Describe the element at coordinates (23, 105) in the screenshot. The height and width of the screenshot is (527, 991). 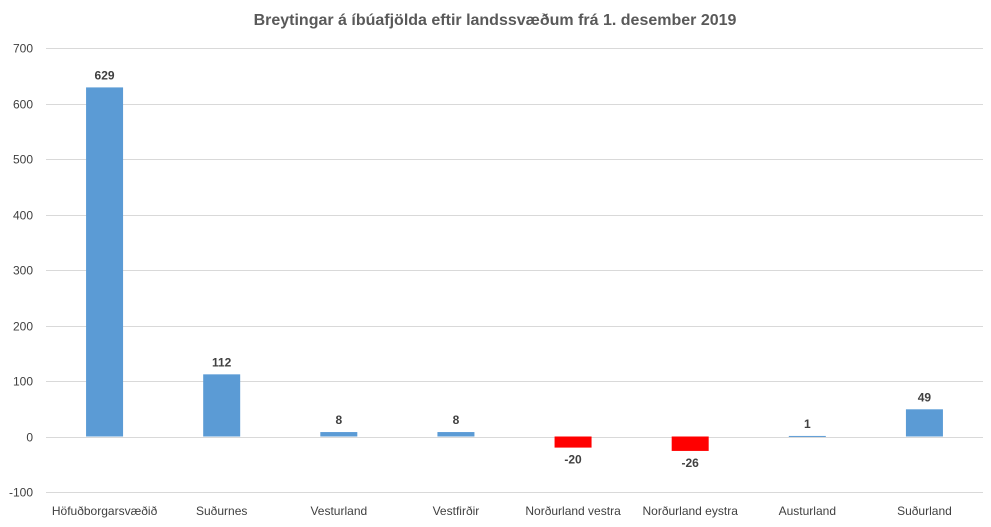
I see `y-tick-label: 600` at that location.